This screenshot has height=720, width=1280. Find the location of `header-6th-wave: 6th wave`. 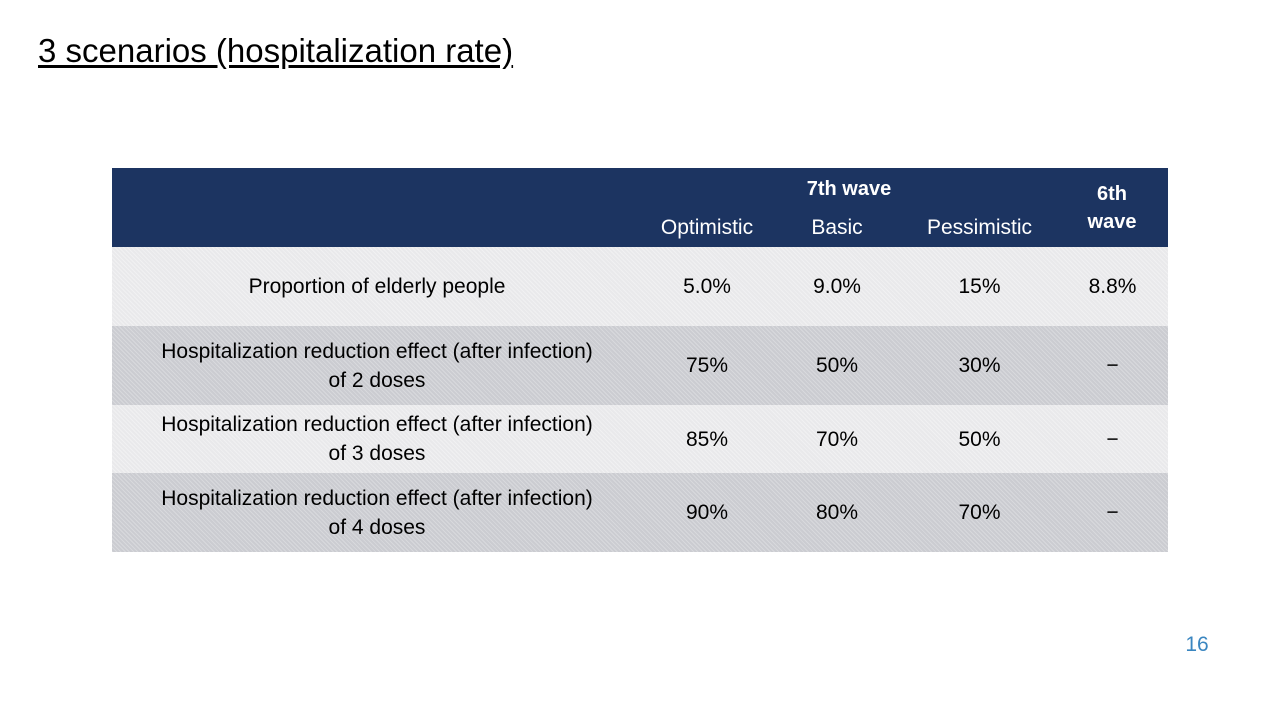

header-6th-wave: 6th wave is located at coordinates (1112, 208).